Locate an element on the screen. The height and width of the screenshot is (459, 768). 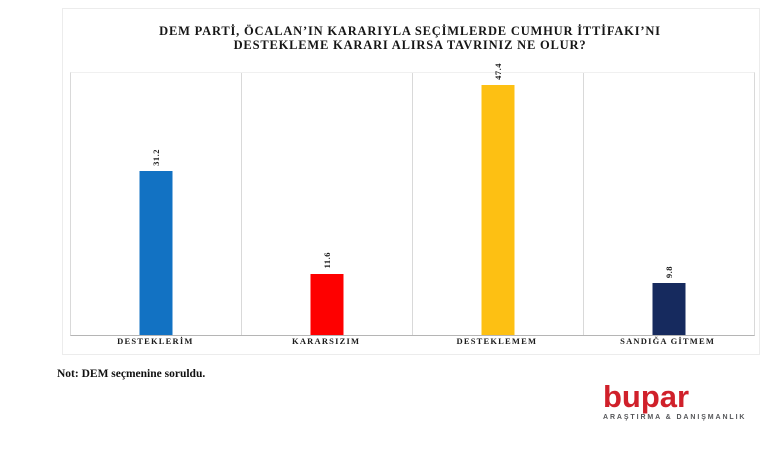
footnote: Not: DEM seçmenine soruldu. is located at coordinates (131, 374).